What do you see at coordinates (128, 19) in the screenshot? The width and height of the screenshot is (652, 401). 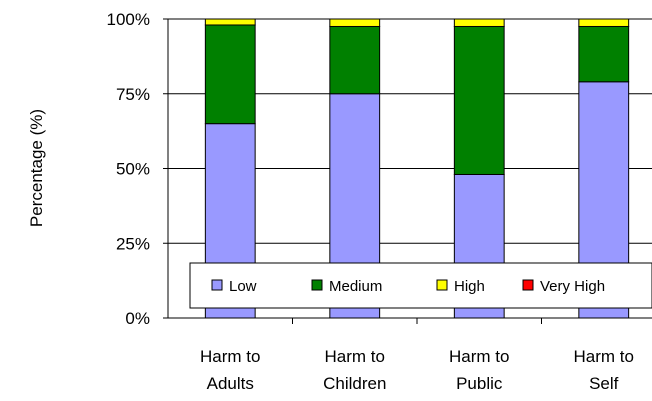 I see `y-tick-label: 100%` at bounding box center [128, 19].